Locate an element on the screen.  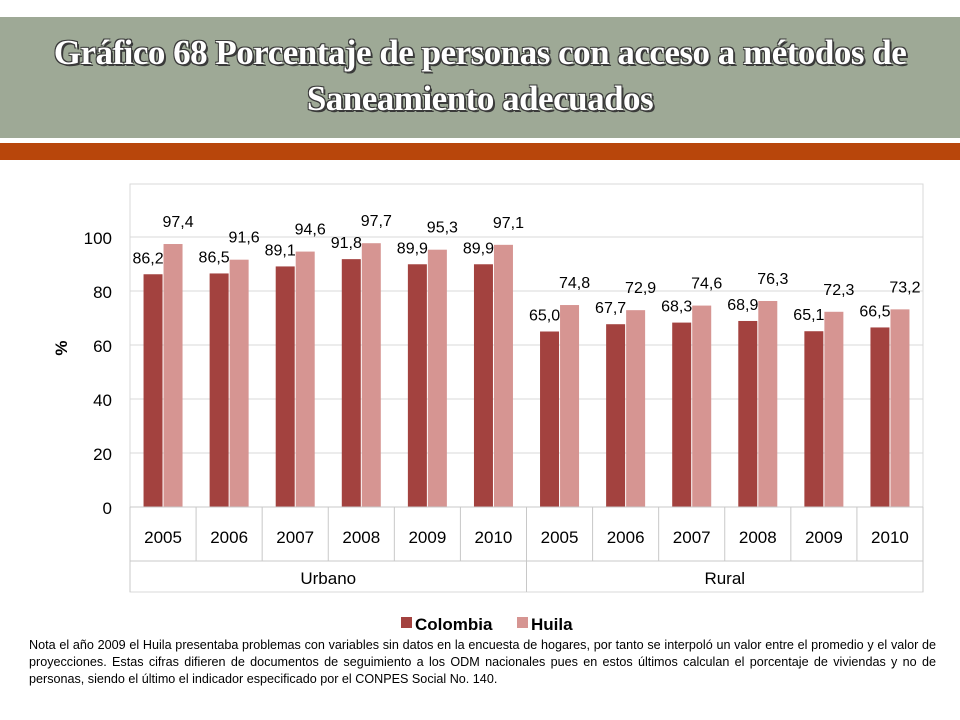
value-label: 66,5 is located at coordinates (874, 311).